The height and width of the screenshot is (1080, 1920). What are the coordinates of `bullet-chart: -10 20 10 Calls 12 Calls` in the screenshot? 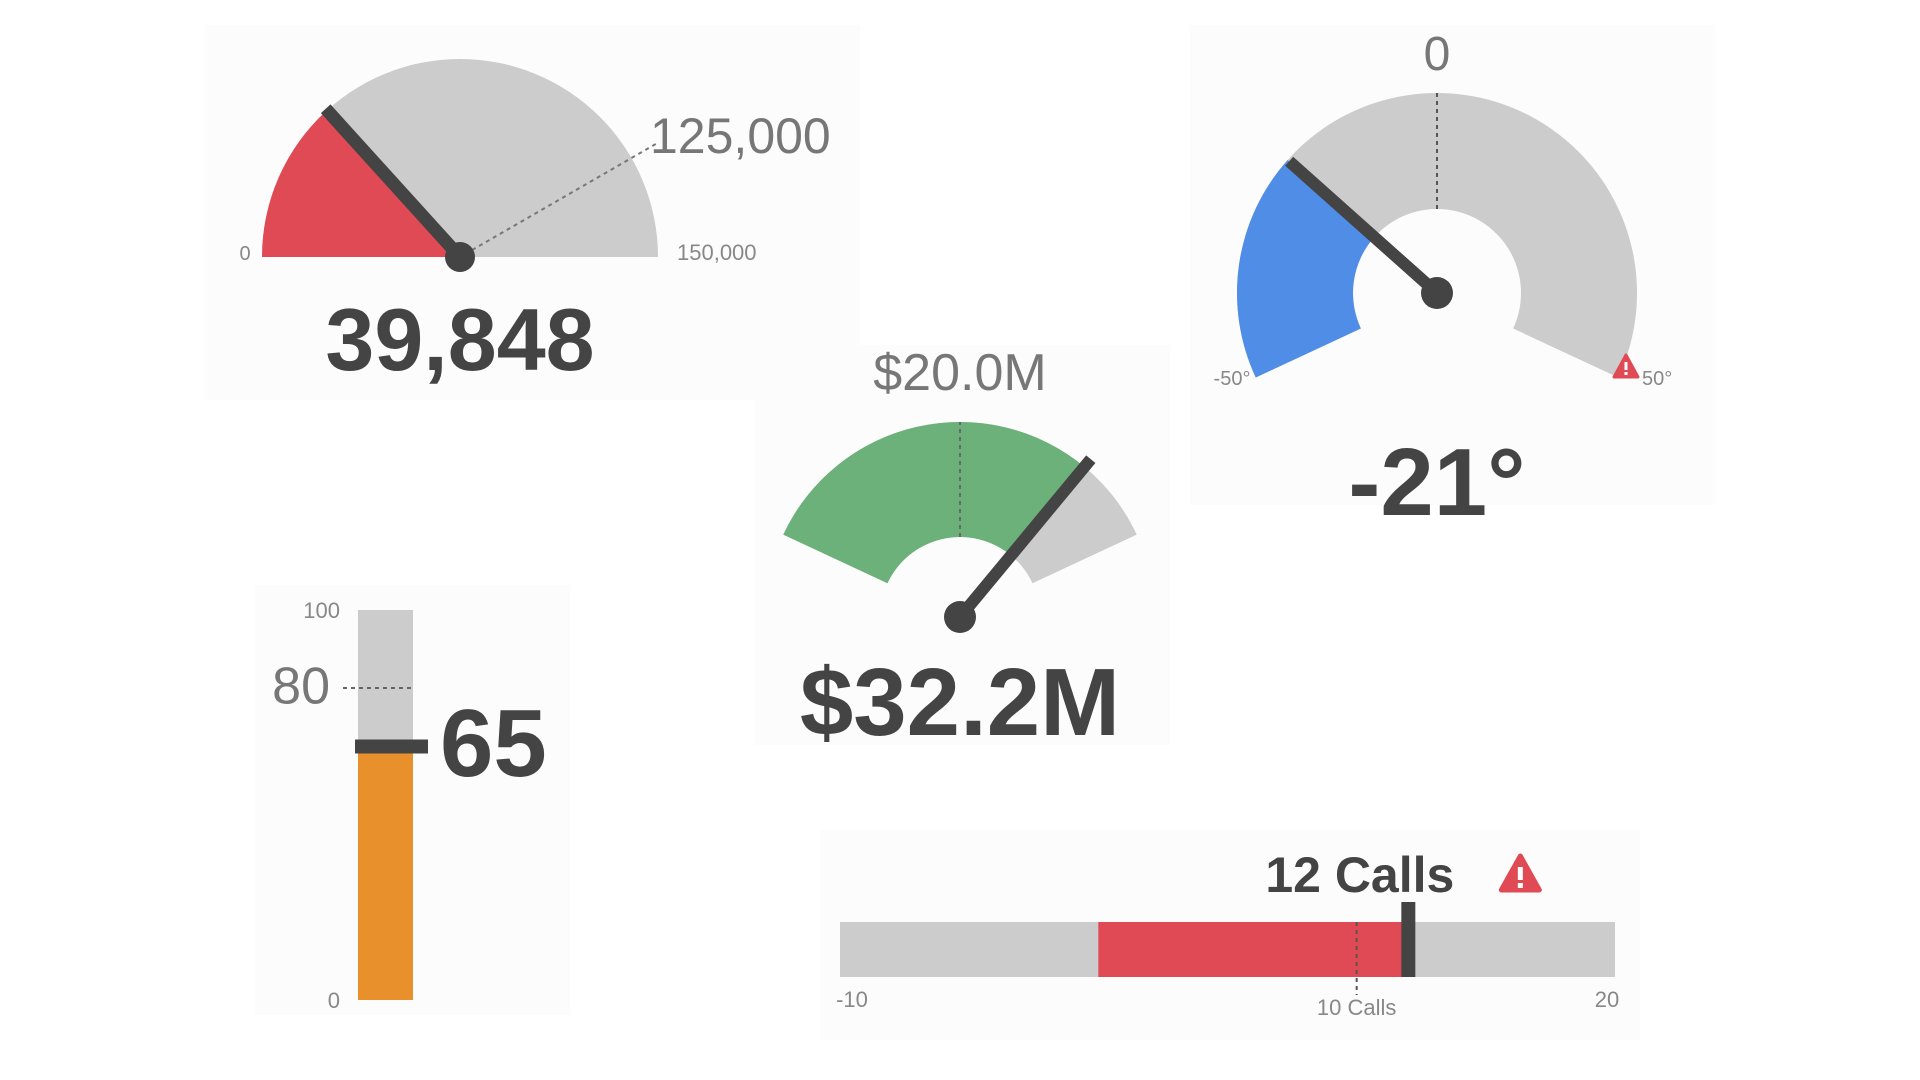 It's located at (1227, 933).